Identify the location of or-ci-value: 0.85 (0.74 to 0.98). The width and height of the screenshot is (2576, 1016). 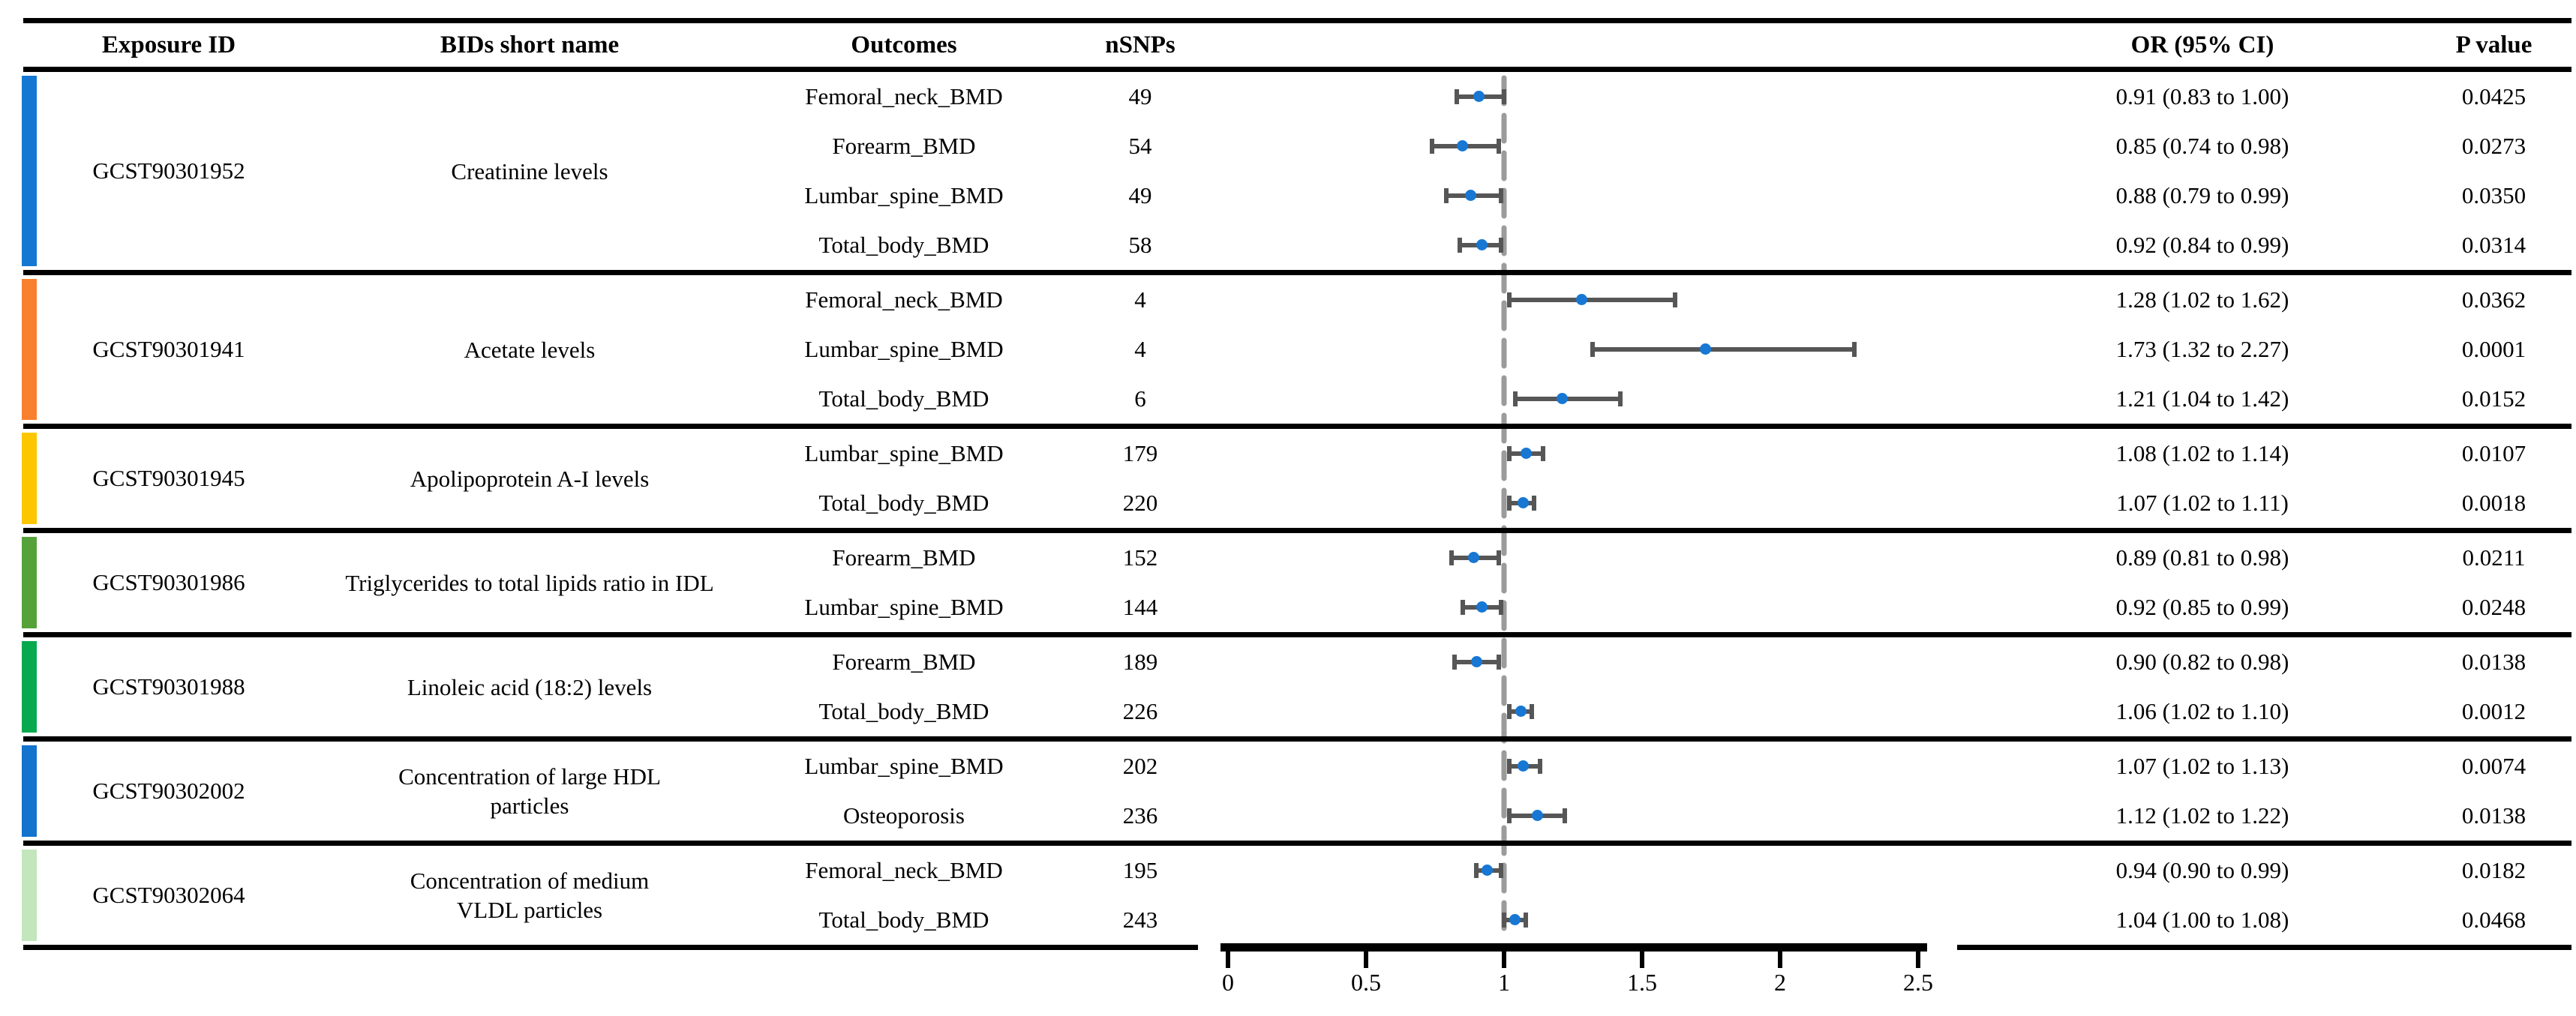
(2202, 146).